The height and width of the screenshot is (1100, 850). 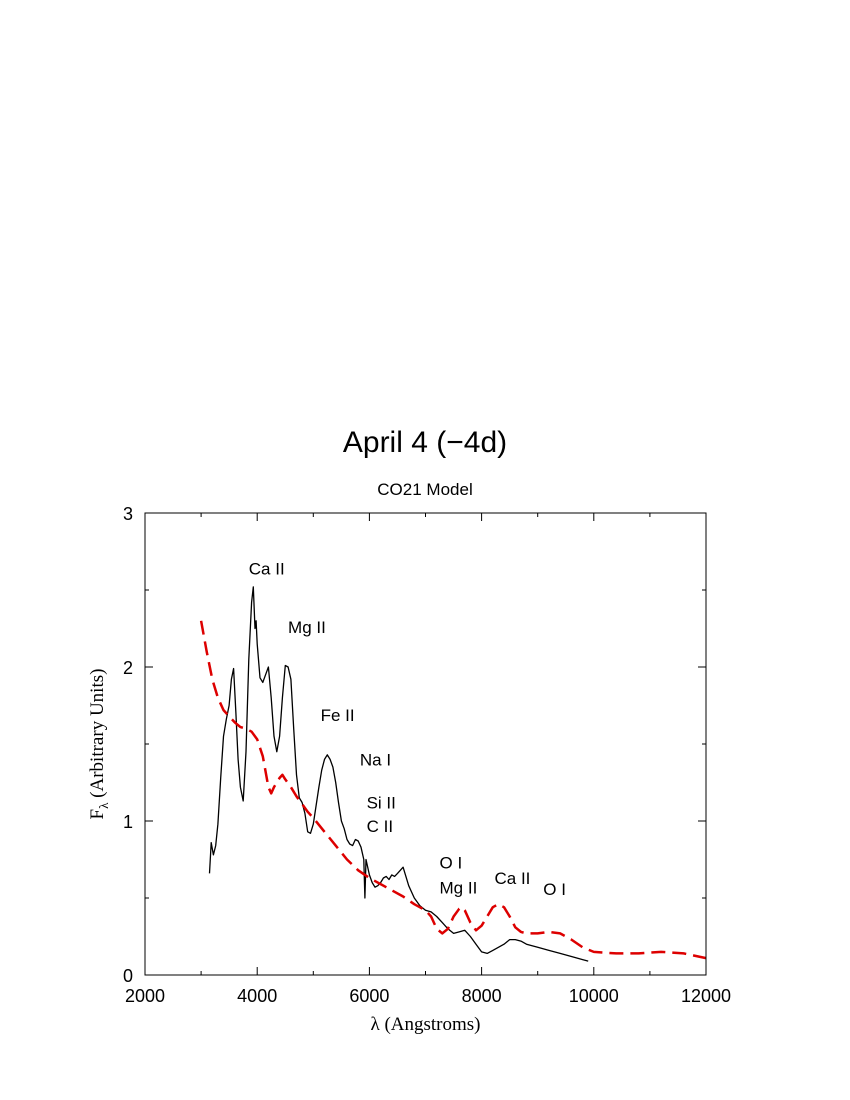 What do you see at coordinates (425, 489) in the screenshot?
I see `chart-subtitle: CO21 Model` at bounding box center [425, 489].